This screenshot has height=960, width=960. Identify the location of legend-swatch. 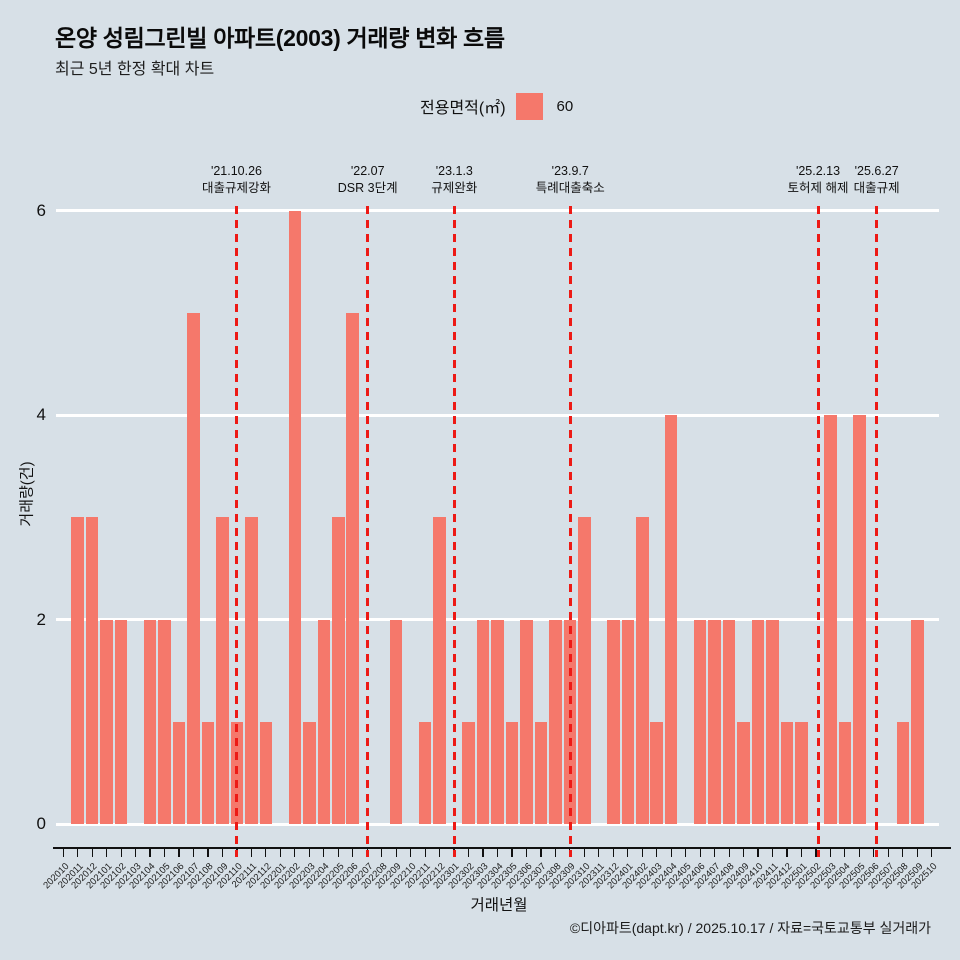
(529, 106).